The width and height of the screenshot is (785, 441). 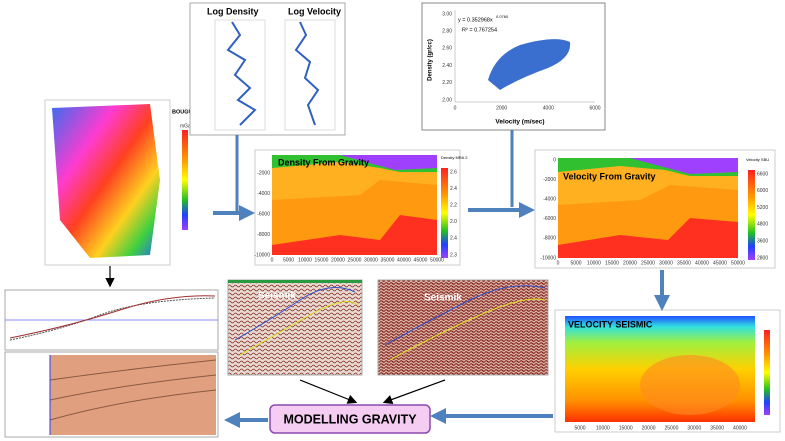 What do you see at coordinates (762, 242) in the screenshot?
I see `tick-label: 3600` at bounding box center [762, 242].